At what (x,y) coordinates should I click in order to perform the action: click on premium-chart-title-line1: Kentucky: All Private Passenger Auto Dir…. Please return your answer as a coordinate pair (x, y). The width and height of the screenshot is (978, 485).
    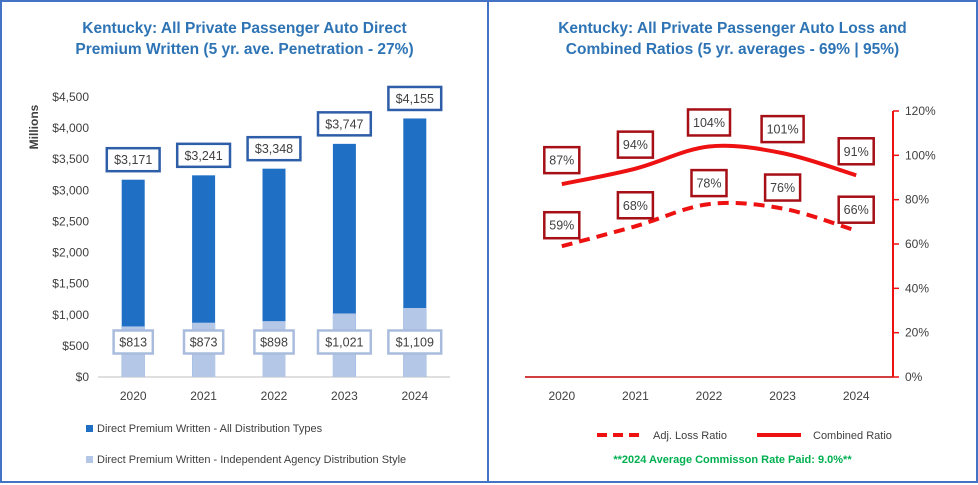
    Looking at the image, I should click on (244, 28).